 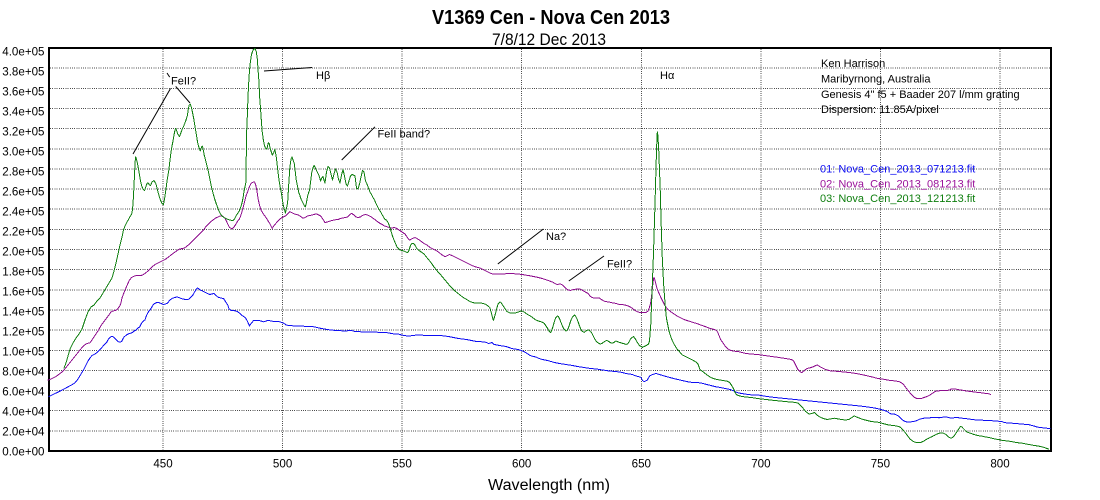 I want to click on svg-text: 0.0e+00, so click(x=23, y=452).